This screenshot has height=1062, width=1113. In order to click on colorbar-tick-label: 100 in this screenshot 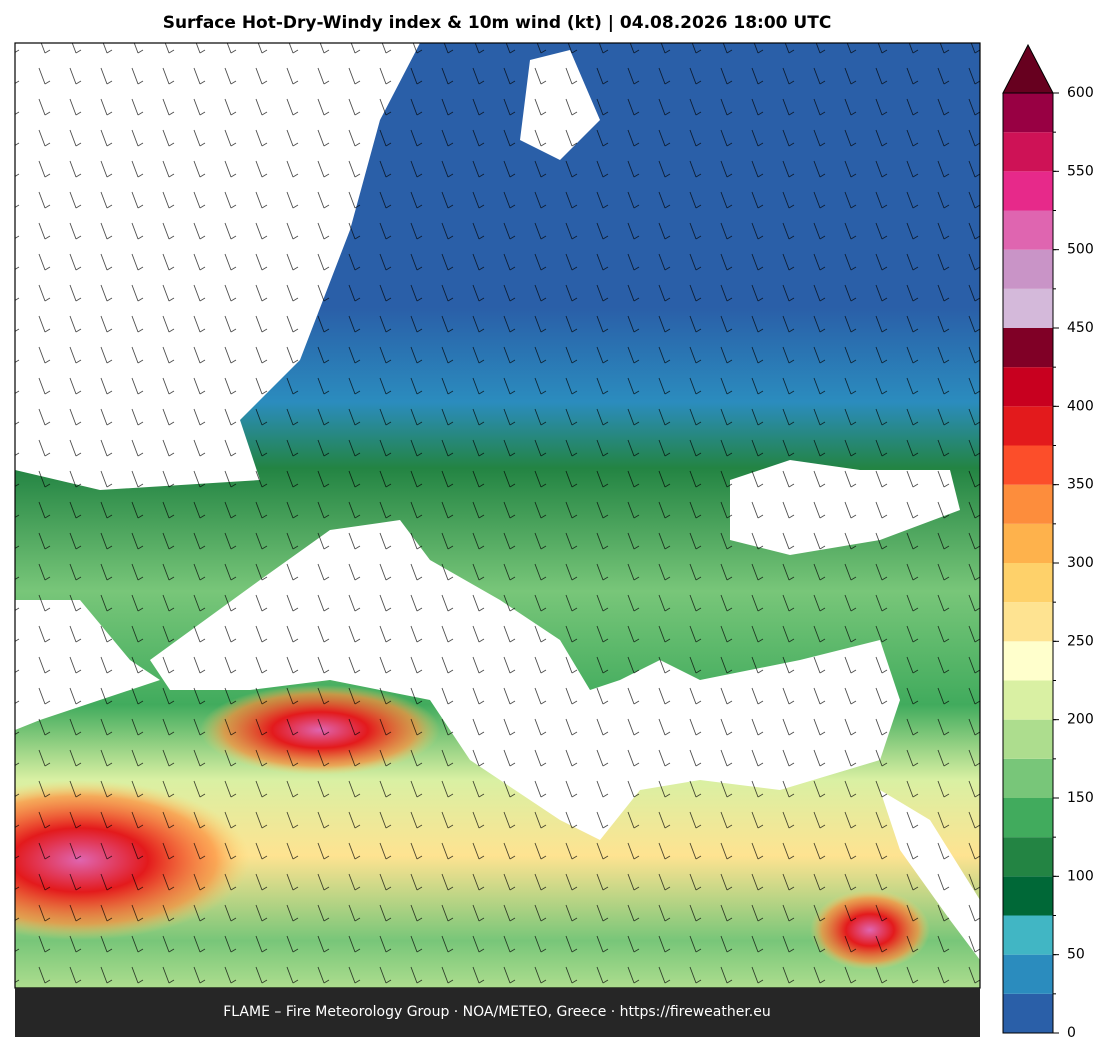, I will do `click(1080, 876)`.